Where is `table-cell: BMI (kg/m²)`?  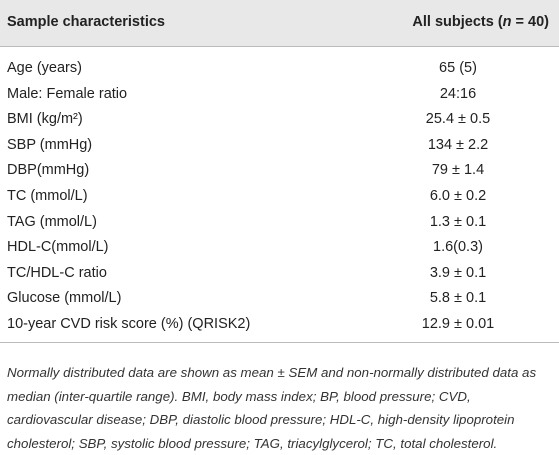 table-cell: BMI (kg/m²) is located at coordinates (45, 119).